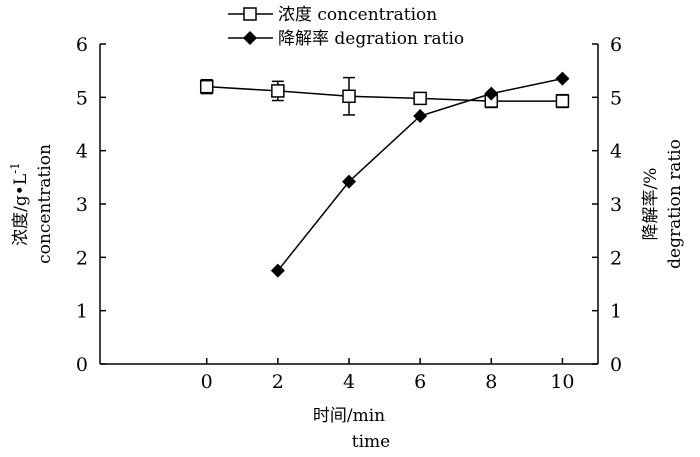  I want to click on legend-marker-concentration, so click(250, 14).